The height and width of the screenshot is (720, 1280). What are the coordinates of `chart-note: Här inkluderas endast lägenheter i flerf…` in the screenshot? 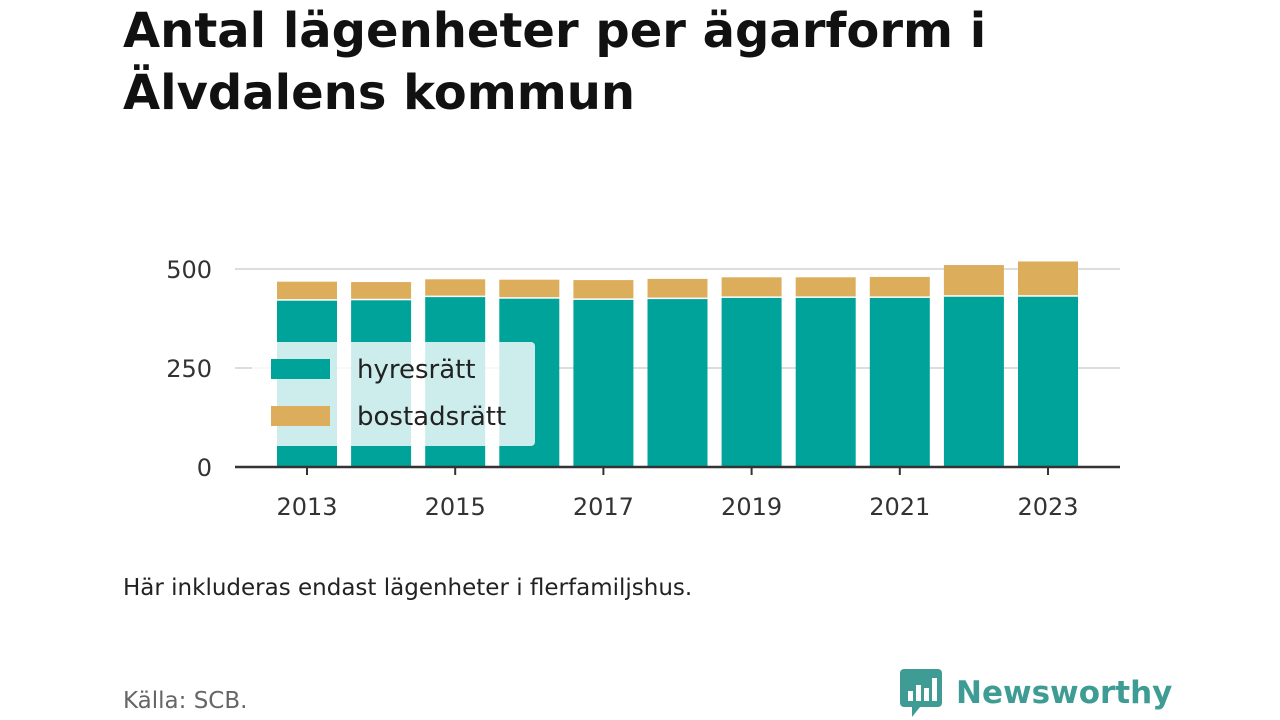 It's located at (408, 588).